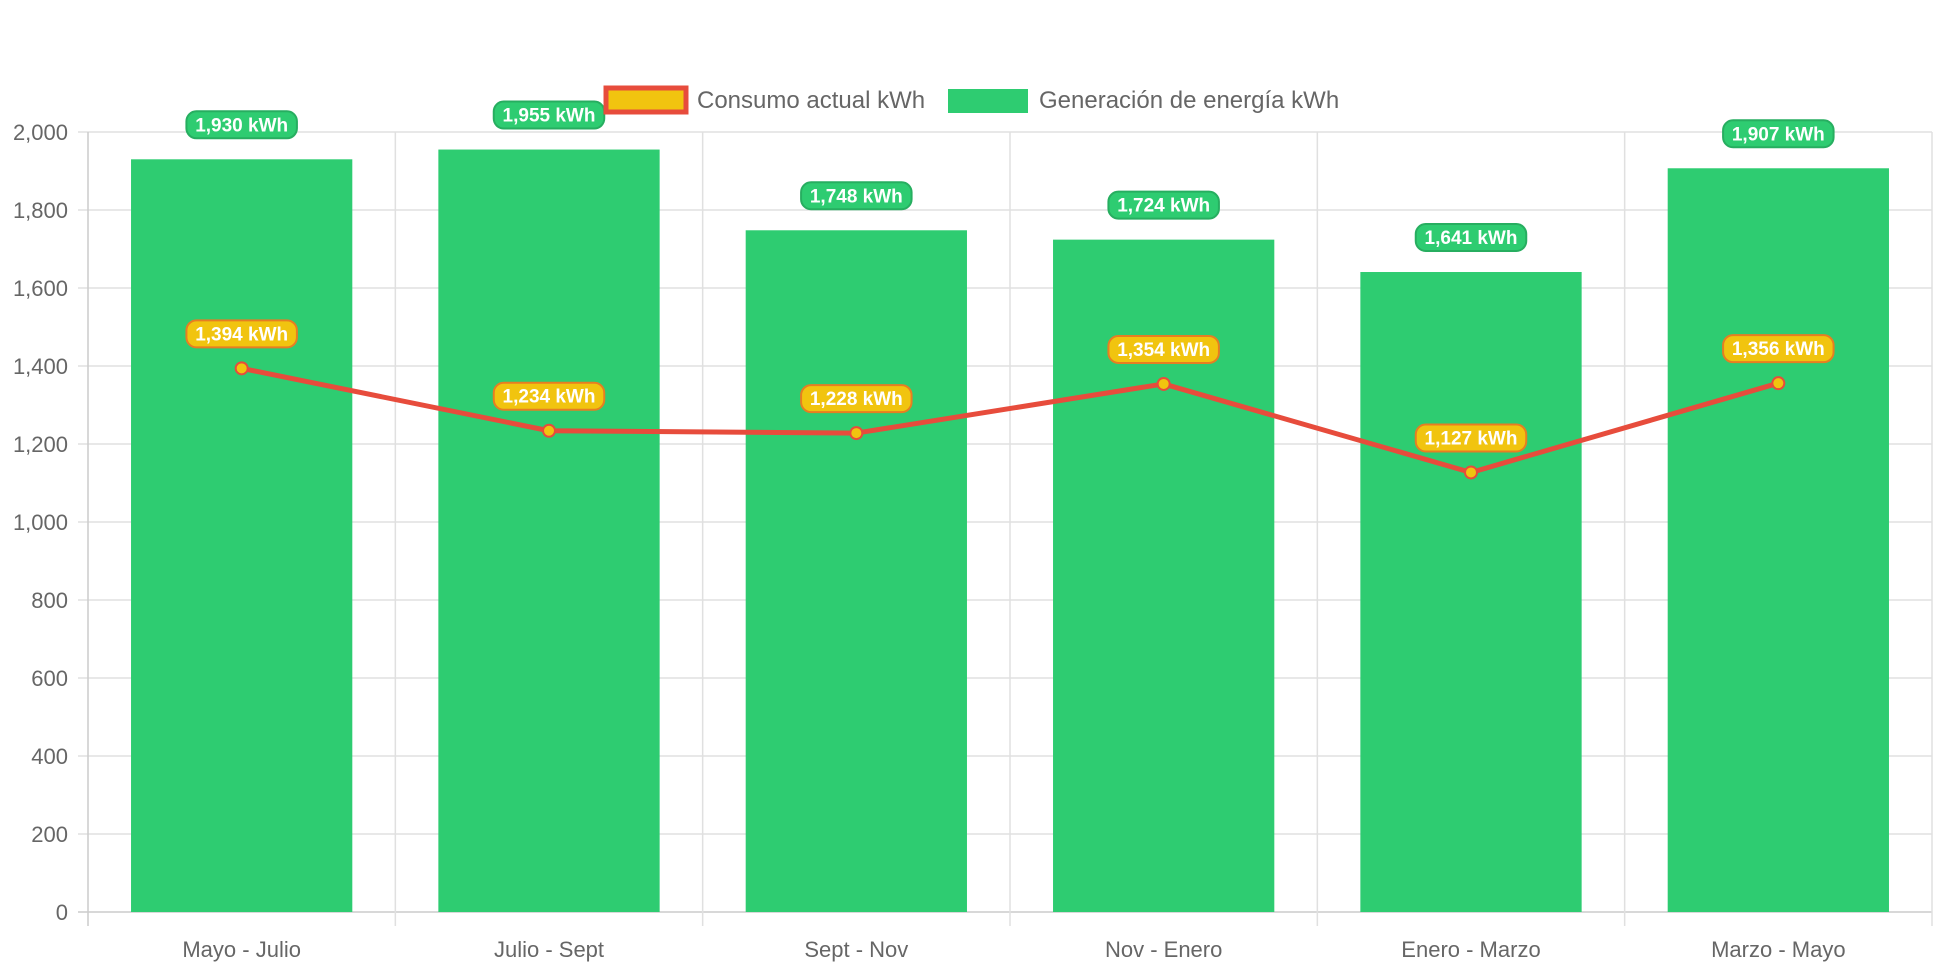  I want to click on legend-swatch-generacion, so click(988, 101).